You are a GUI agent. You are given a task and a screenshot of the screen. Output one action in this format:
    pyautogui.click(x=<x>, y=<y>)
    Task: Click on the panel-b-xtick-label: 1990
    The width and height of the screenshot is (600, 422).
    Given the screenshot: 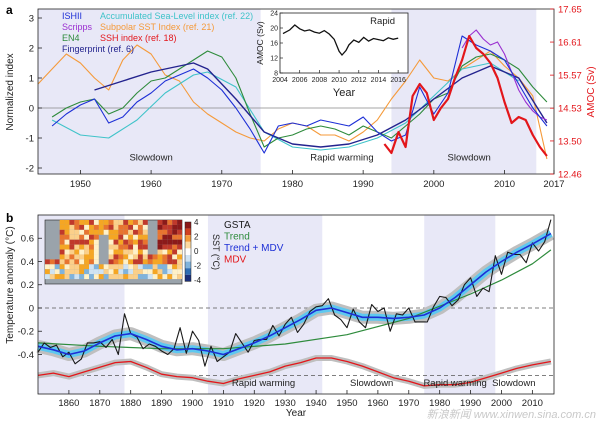 What is the action you would take?
    pyautogui.click(x=470, y=403)
    